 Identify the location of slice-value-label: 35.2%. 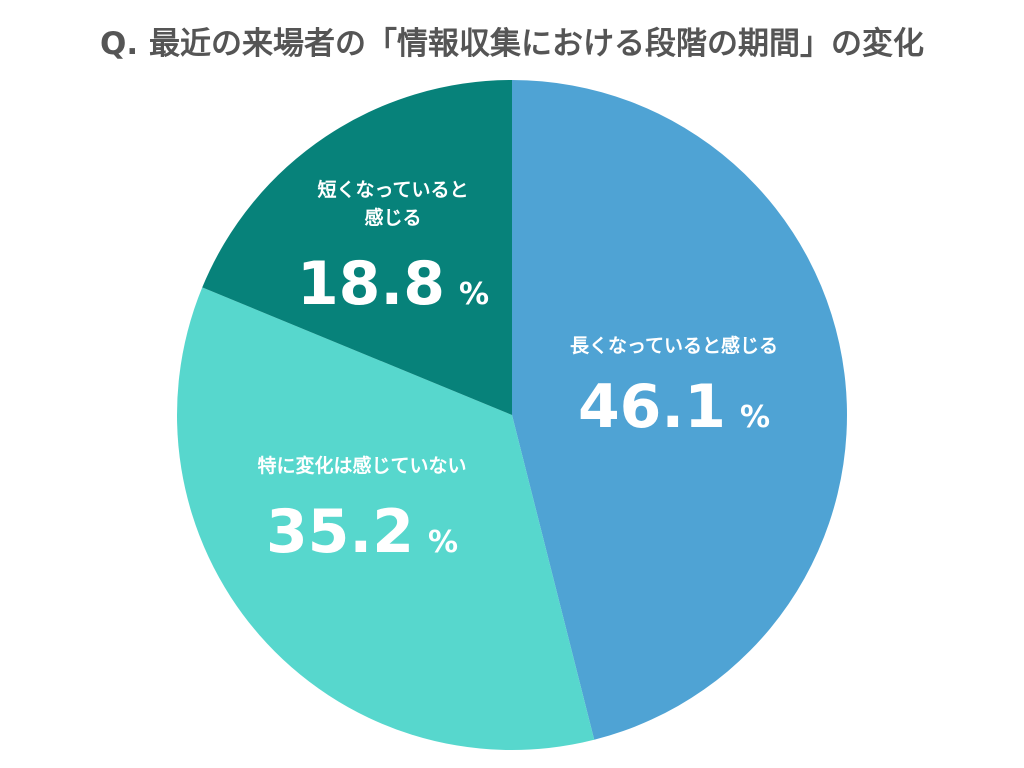
(362, 532).